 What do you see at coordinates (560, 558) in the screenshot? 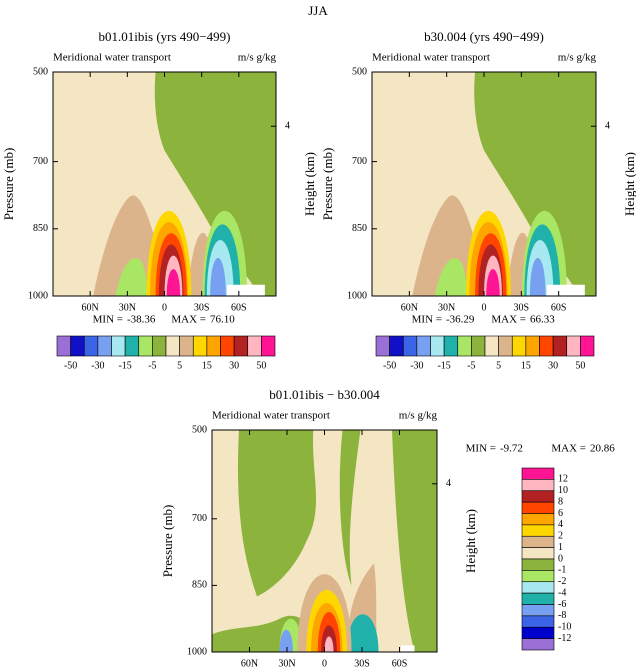
I see `colorbar-label: 0` at bounding box center [560, 558].